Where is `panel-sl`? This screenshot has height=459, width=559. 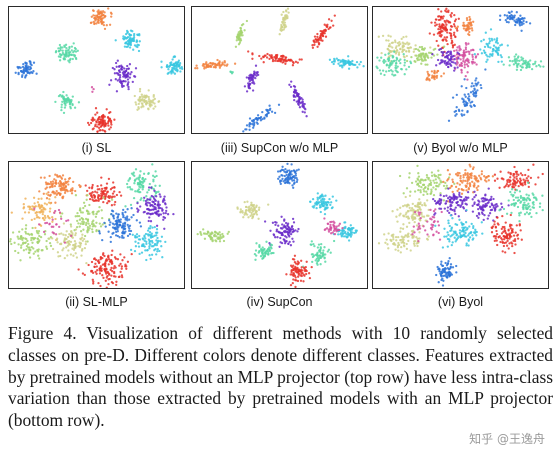 panel-sl is located at coordinates (96, 70).